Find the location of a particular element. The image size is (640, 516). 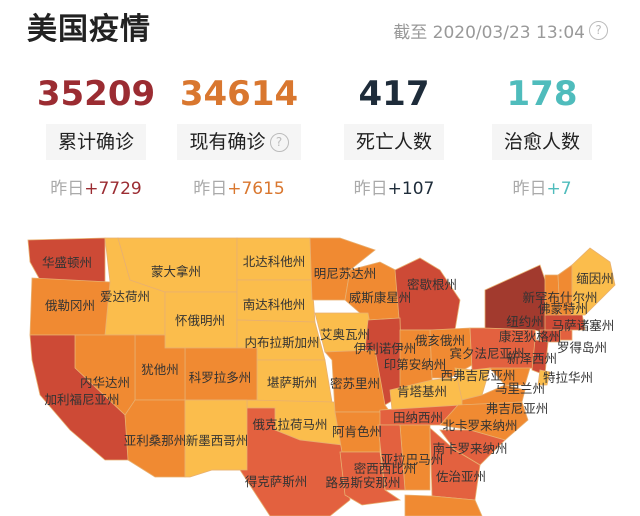

state-label: 科罗拉多州 is located at coordinates (220, 377).